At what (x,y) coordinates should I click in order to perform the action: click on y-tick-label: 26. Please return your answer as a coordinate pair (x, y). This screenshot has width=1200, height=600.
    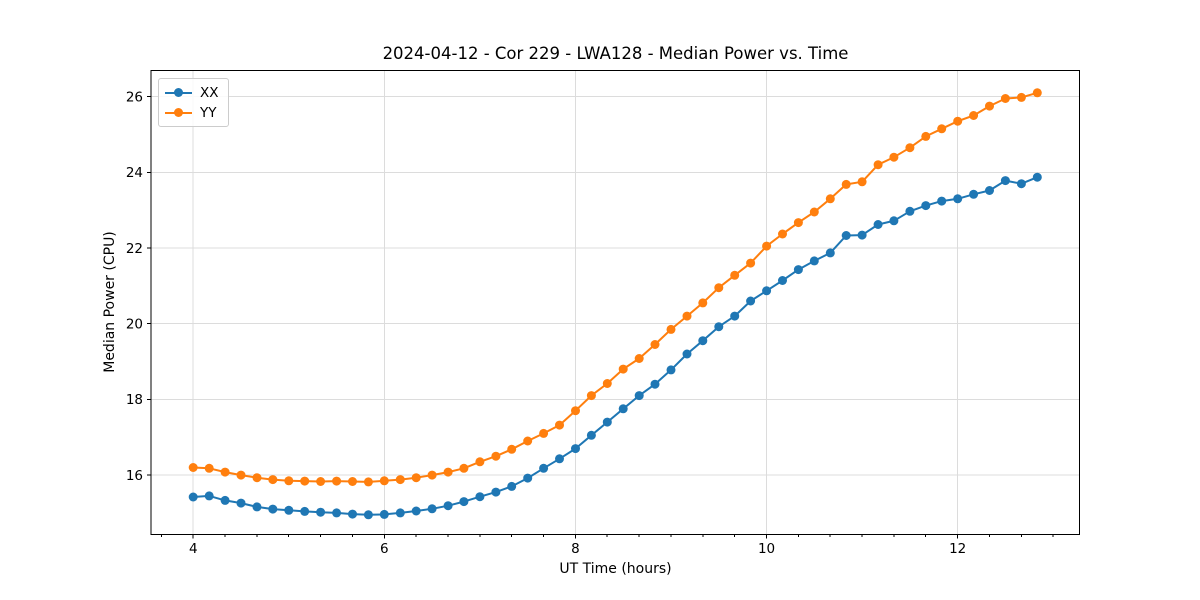
    Looking at the image, I should click on (134, 97).